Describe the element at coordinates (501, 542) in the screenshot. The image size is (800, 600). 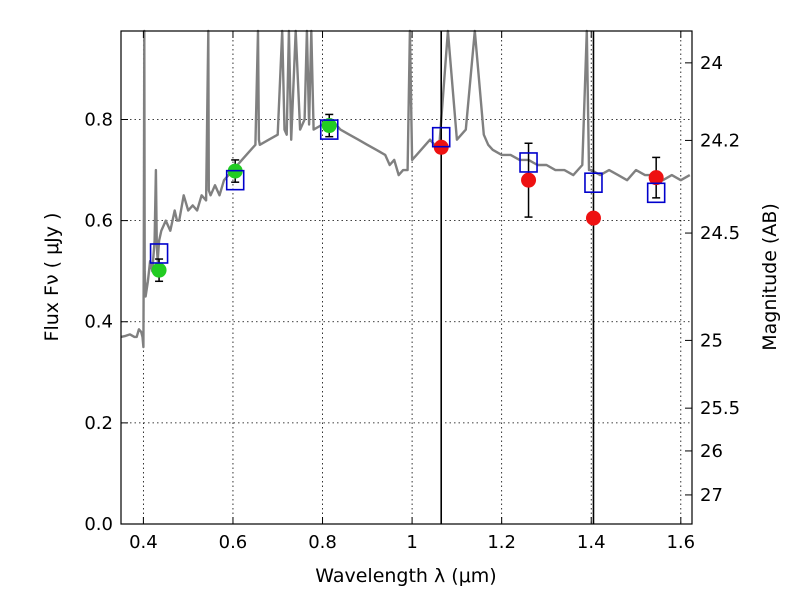
I see `x-tick-label: 1.2` at that location.